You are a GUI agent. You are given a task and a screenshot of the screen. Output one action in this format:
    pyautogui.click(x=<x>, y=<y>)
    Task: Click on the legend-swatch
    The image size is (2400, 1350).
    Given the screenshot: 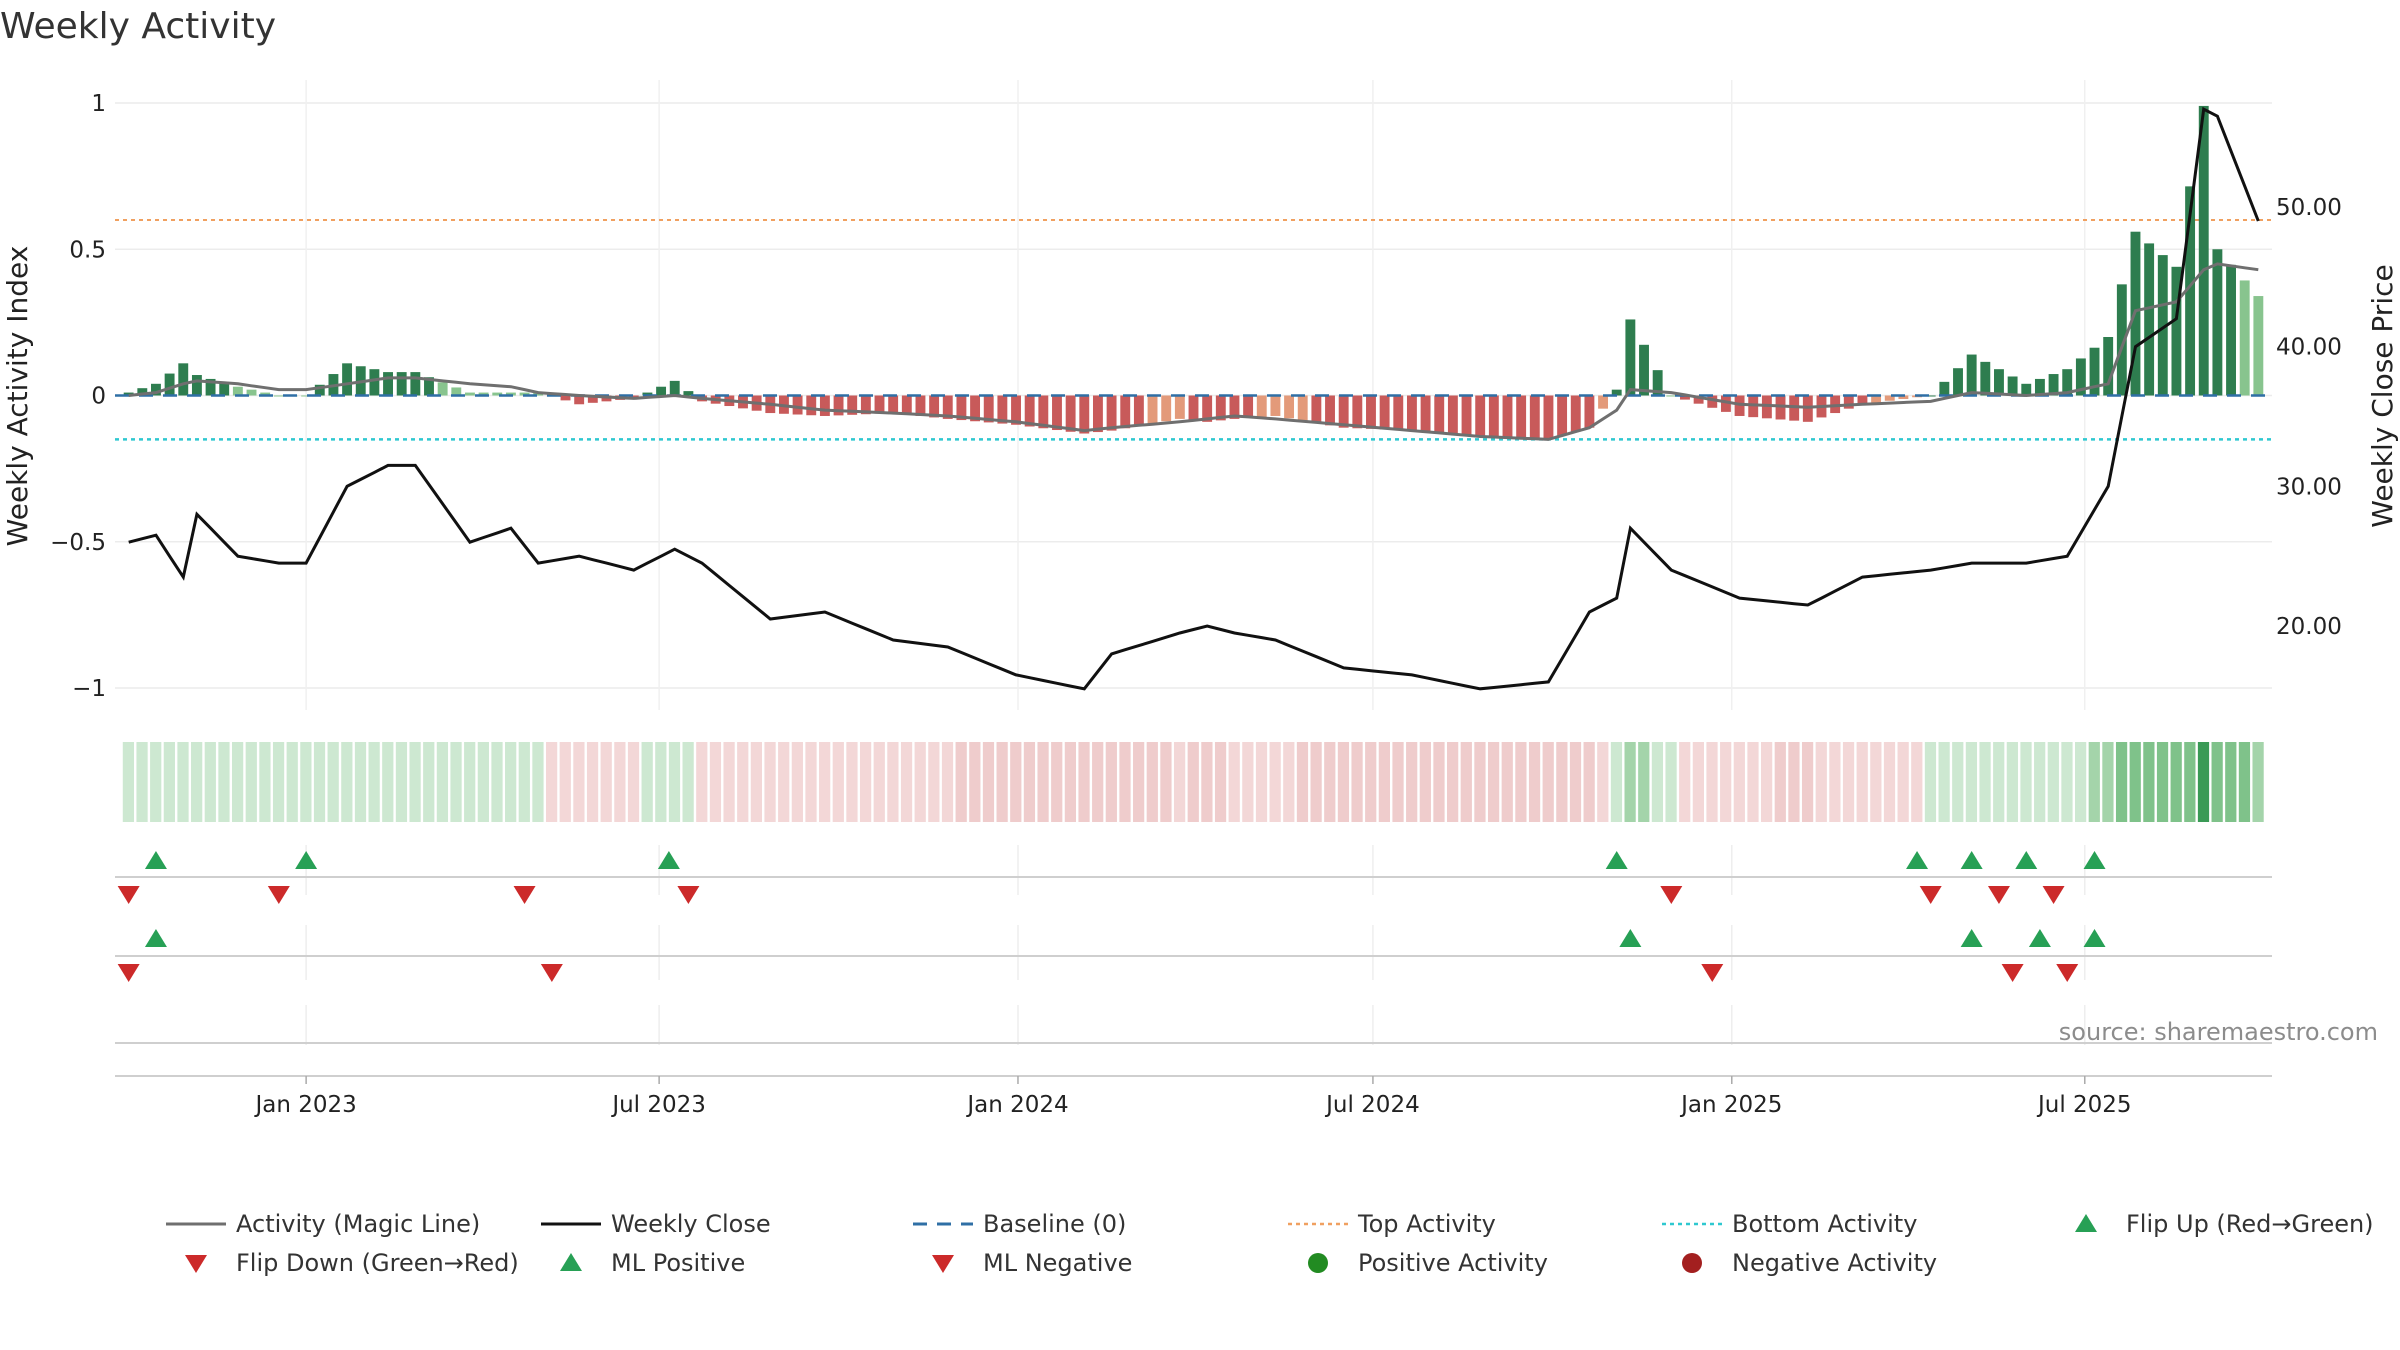 What is the action you would take?
    pyautogui.click(x=571, y=1262)
    